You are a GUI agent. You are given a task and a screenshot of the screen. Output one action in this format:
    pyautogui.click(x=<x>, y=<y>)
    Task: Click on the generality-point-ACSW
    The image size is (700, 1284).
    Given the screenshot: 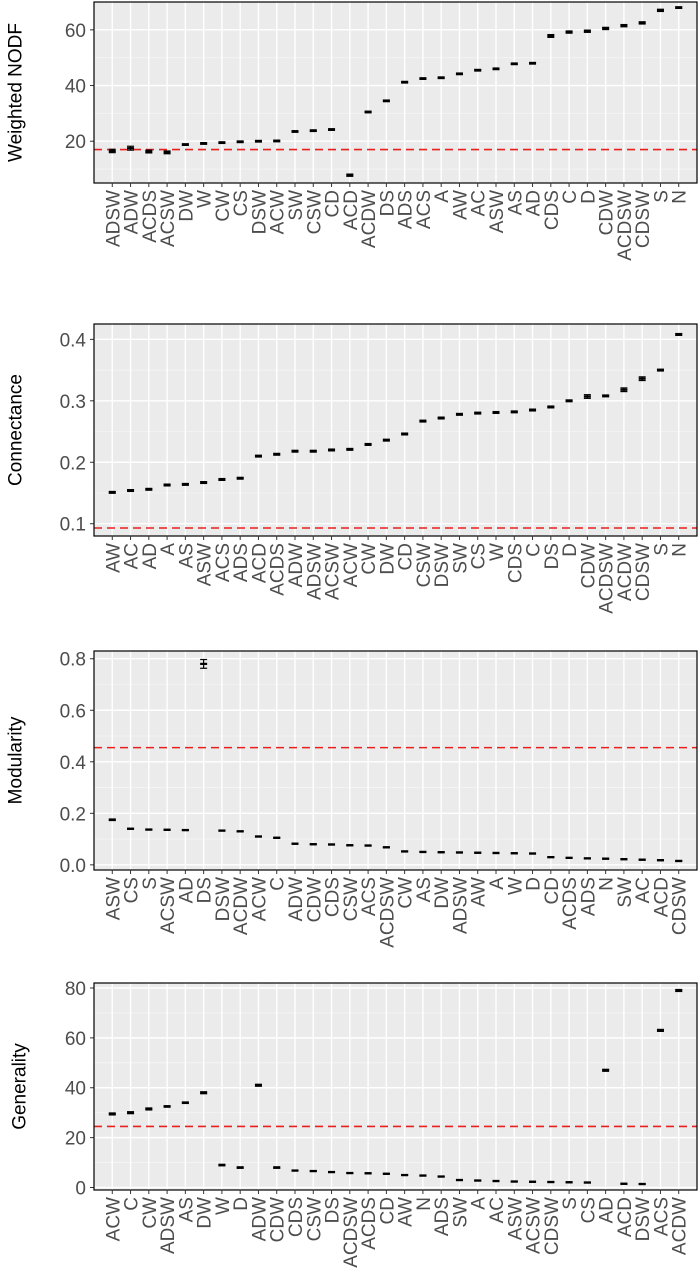 What is the action you would take?
    pyautogui.click(x=533, y=1181)
    